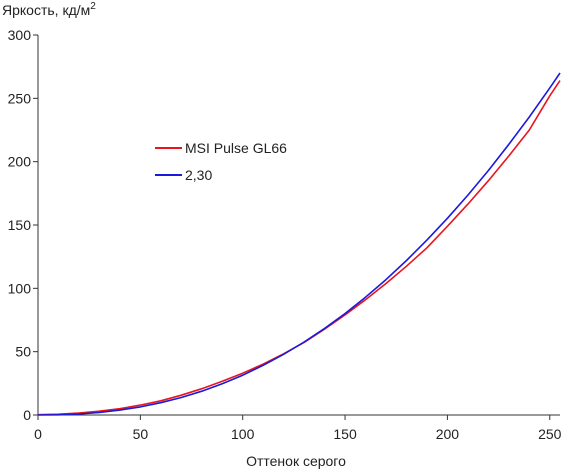 The width and height of the screenshot is (561, 469). I want to click on x-tick-label: 50, so click(141, 434).